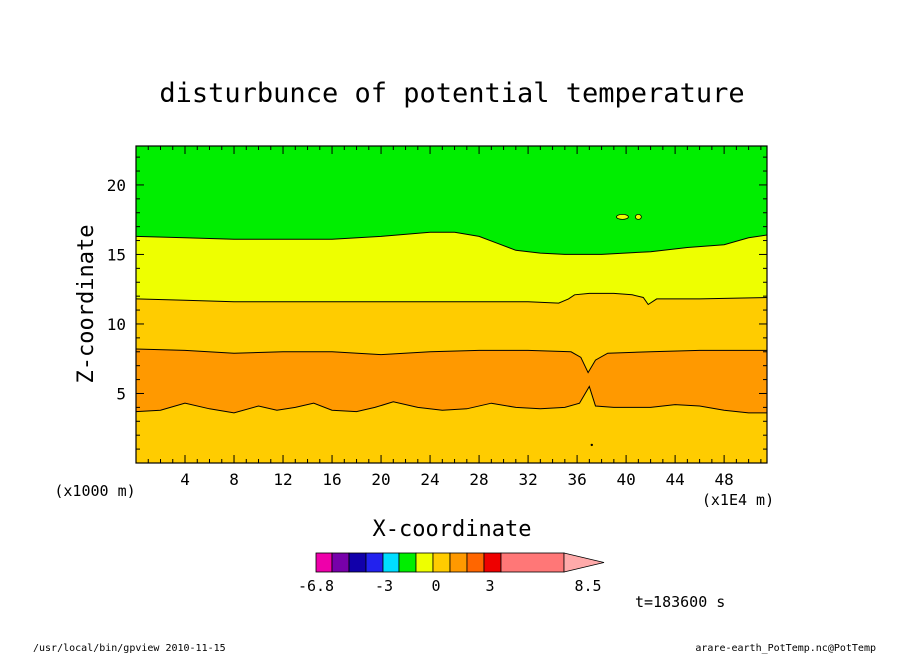  I want to click on y-tick-label: 20, so click(116, 185).